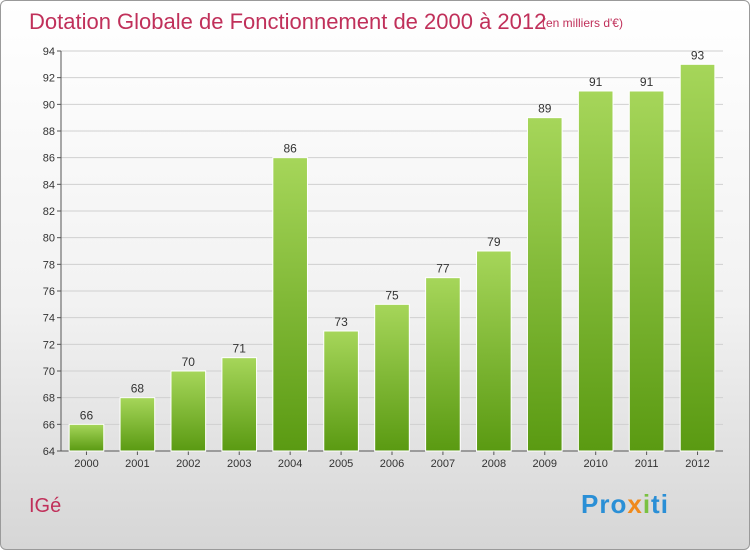 Image resolution: width=750 pixels, height=550 pixels. Describe the element at coordinates (49, 185) in the screenshot. I see `y-tick-label: 84` at that location.